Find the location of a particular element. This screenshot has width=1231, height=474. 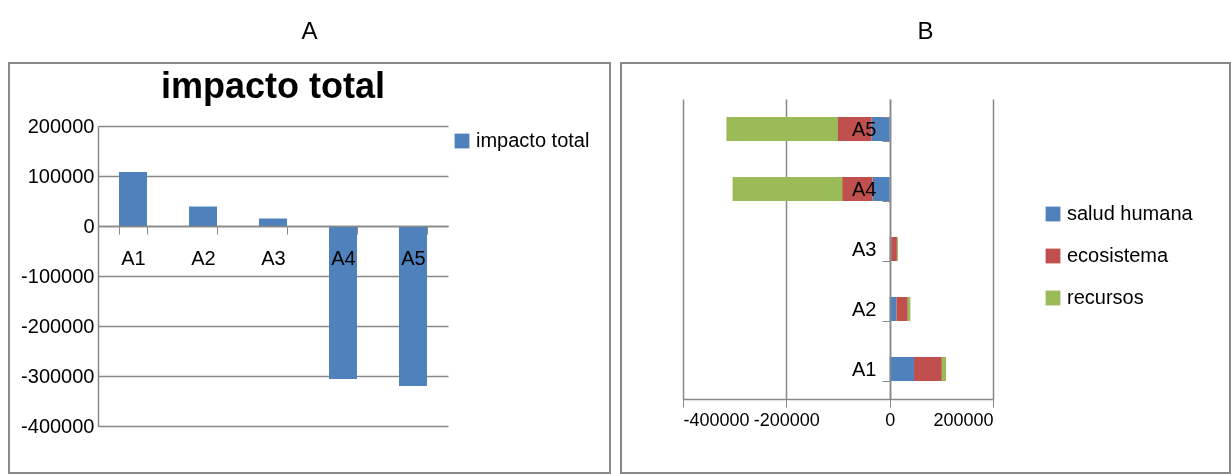

text: A is located at coordinates (309, 31).